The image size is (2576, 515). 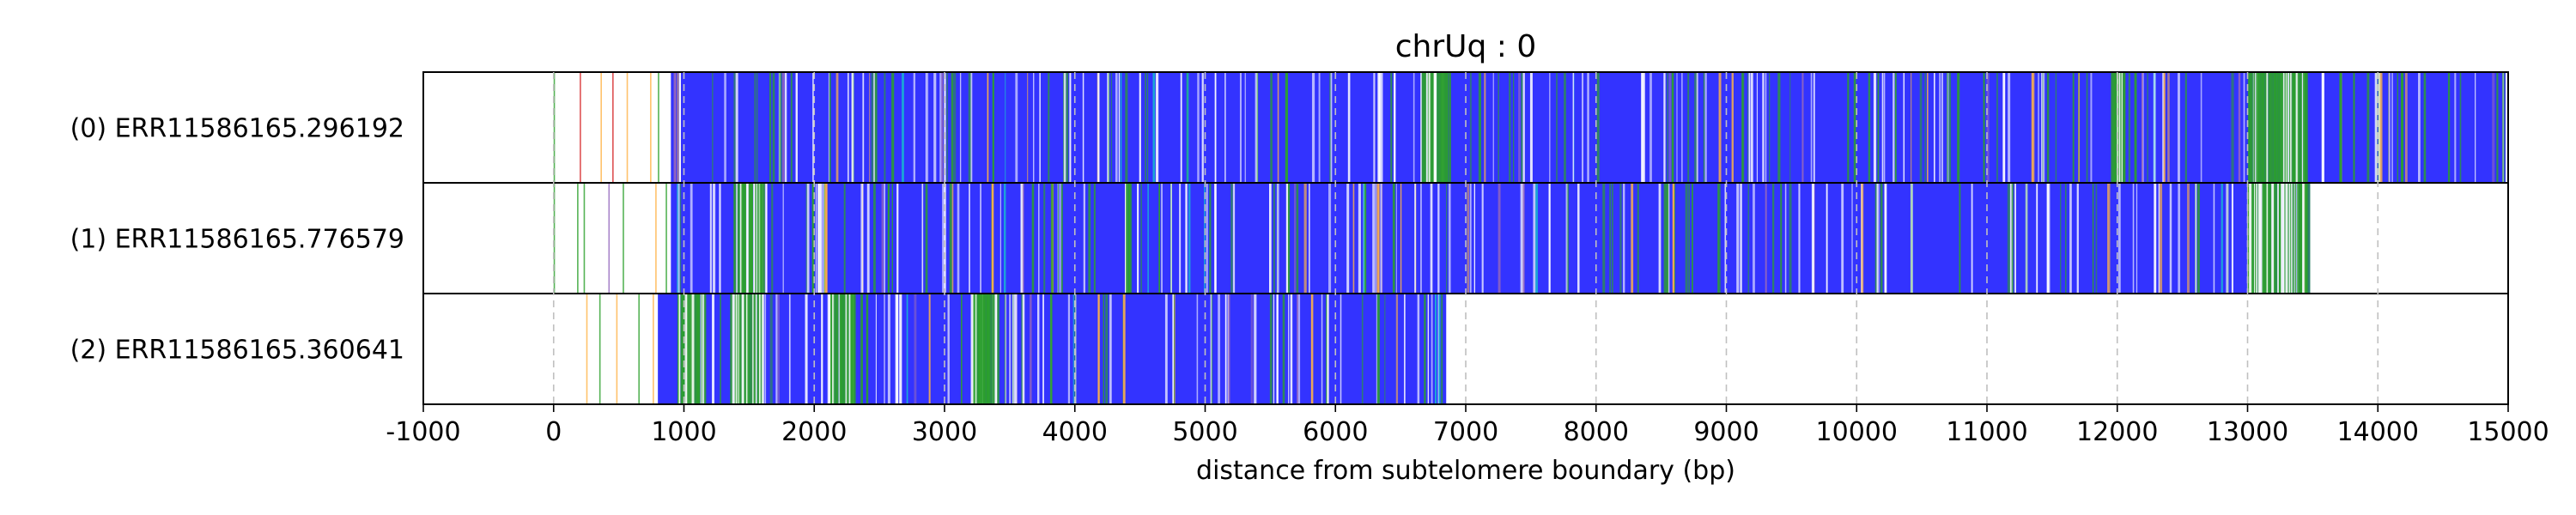 What do you see at coordinates (237, 240) in the screenshot?
I see `read-label: (1) ERR11586165.776579` at bounding box center [237, 240].